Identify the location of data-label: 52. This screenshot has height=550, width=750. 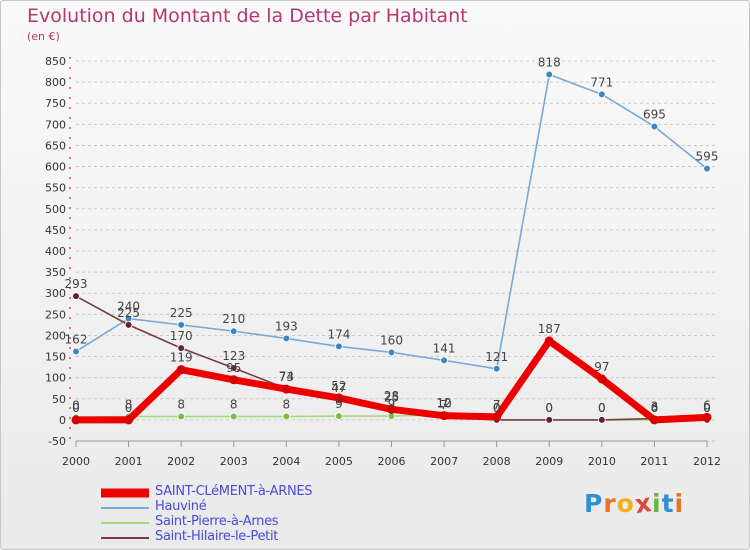
(338, 386).